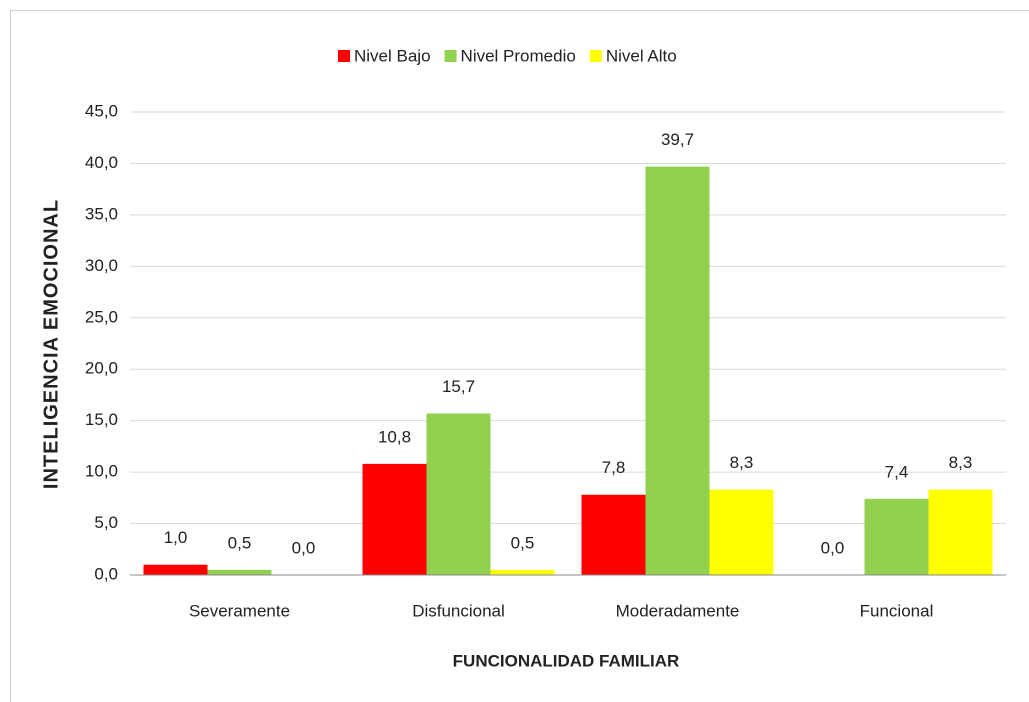  I want to click on y-tick-label: 10,0, so click(101, 471).